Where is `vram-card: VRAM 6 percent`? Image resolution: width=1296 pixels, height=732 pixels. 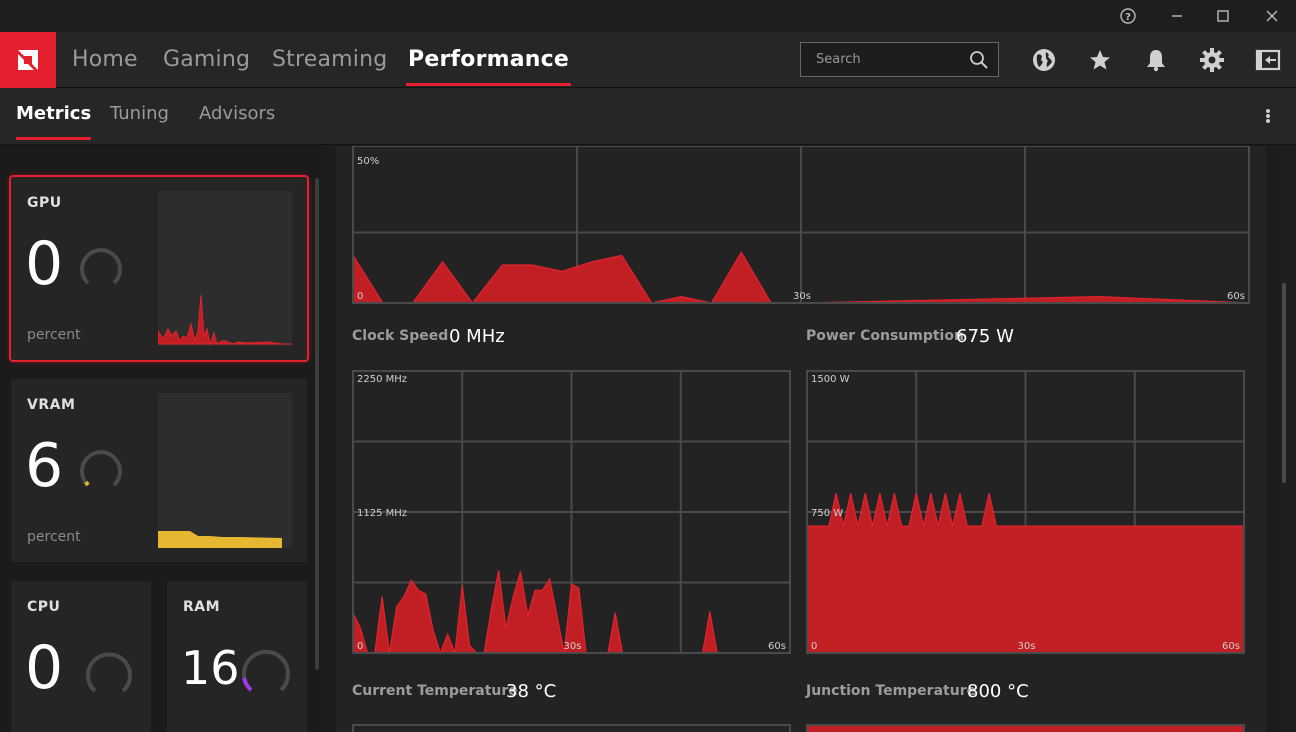
vram-card: VRAM 6 percent is located at coordinates (159, 470).